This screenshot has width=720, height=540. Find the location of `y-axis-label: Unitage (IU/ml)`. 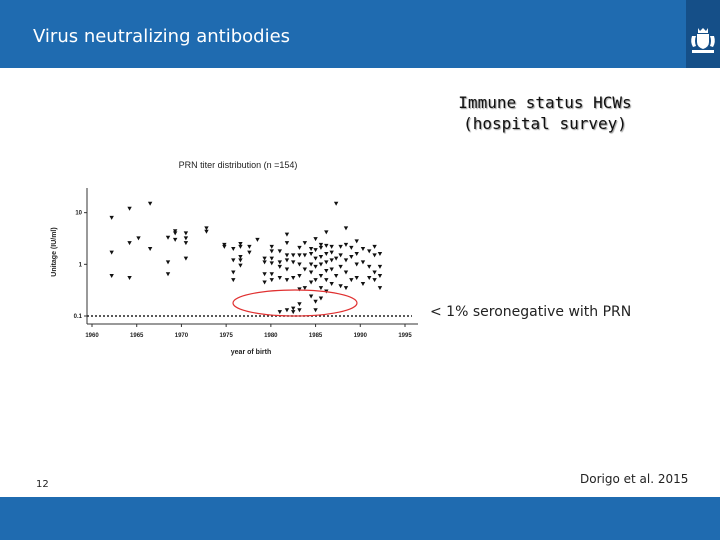

y-axis-label: Unitage (IU/ml) is located at coordinates (54, 251).